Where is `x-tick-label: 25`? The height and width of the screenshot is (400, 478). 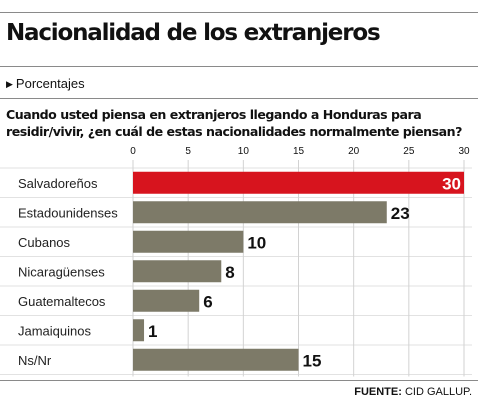 x-tick-label: 25 is located at coordinates (409, 151).